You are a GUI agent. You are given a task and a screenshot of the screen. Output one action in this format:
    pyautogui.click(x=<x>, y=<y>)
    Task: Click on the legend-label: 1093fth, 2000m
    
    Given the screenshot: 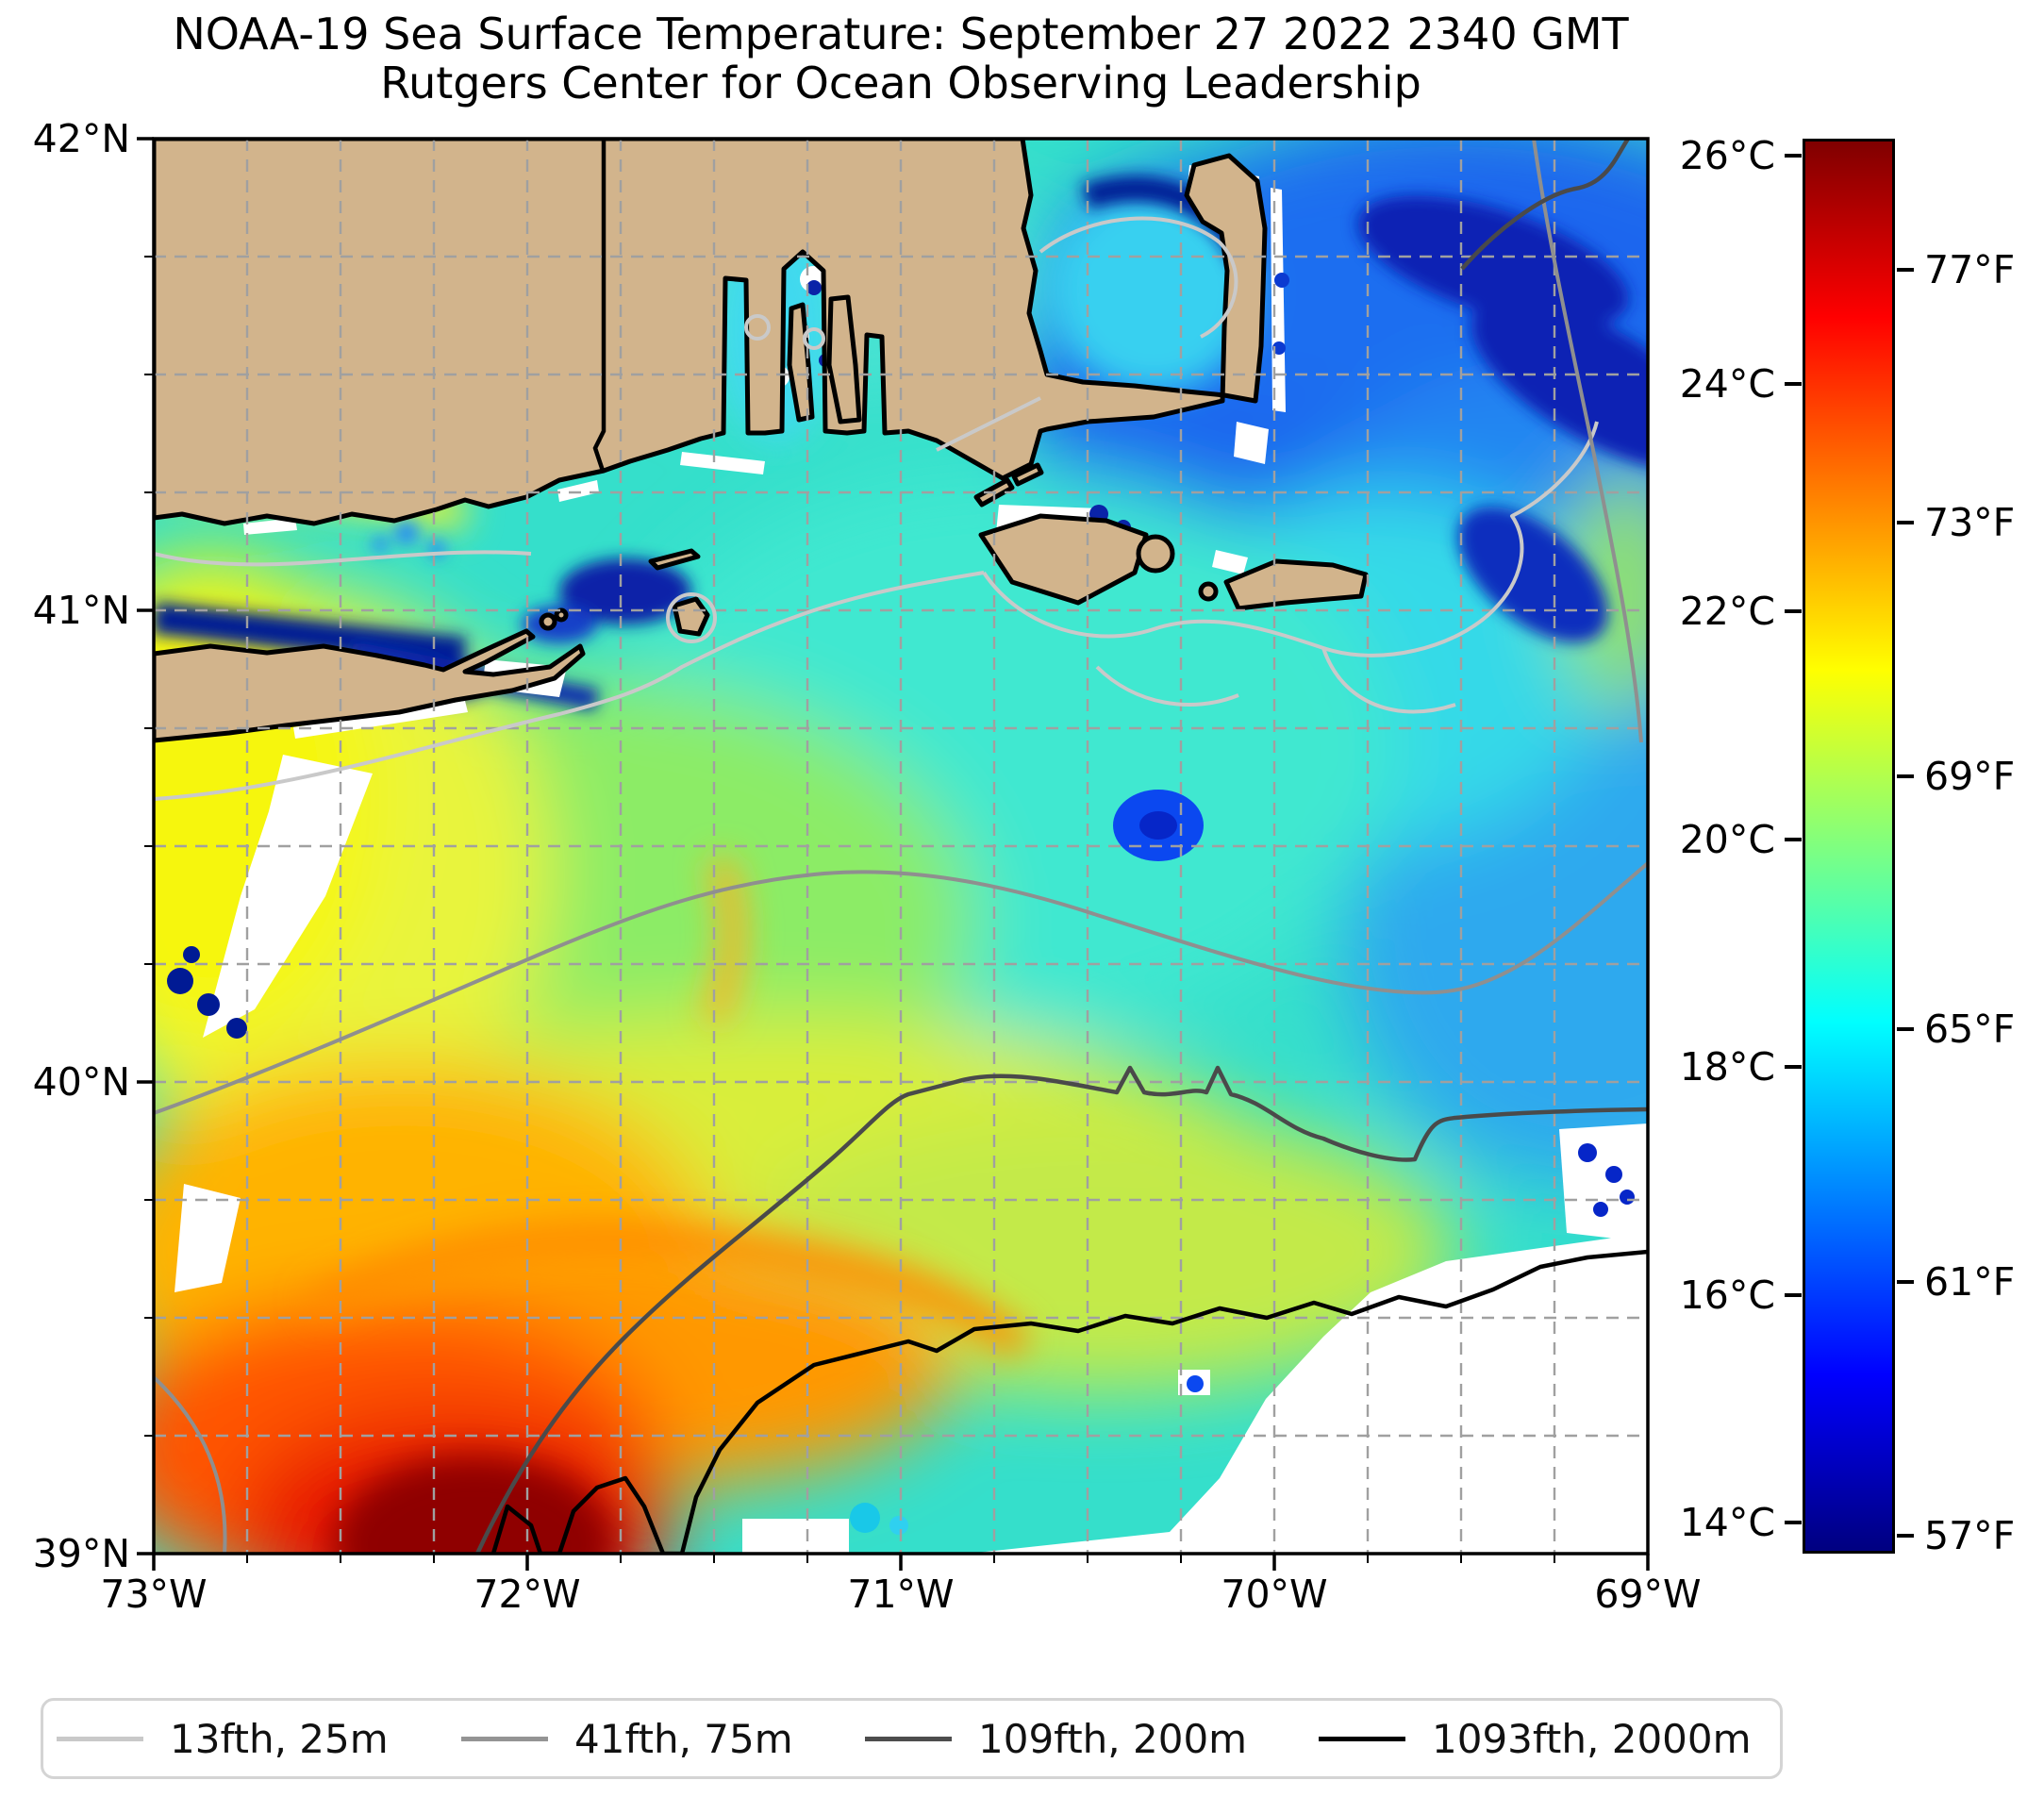 What is the action you would take?
    pyautogui.click(x=1592, y=1738)
    